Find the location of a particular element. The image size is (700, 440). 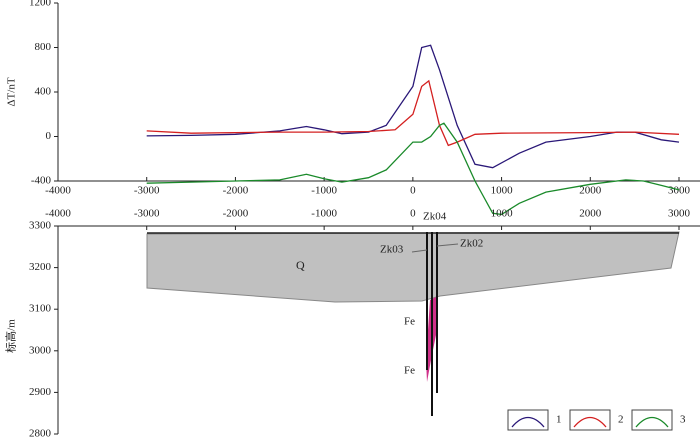

y-tick-label: 3200 is located at coordinates (40, 267).